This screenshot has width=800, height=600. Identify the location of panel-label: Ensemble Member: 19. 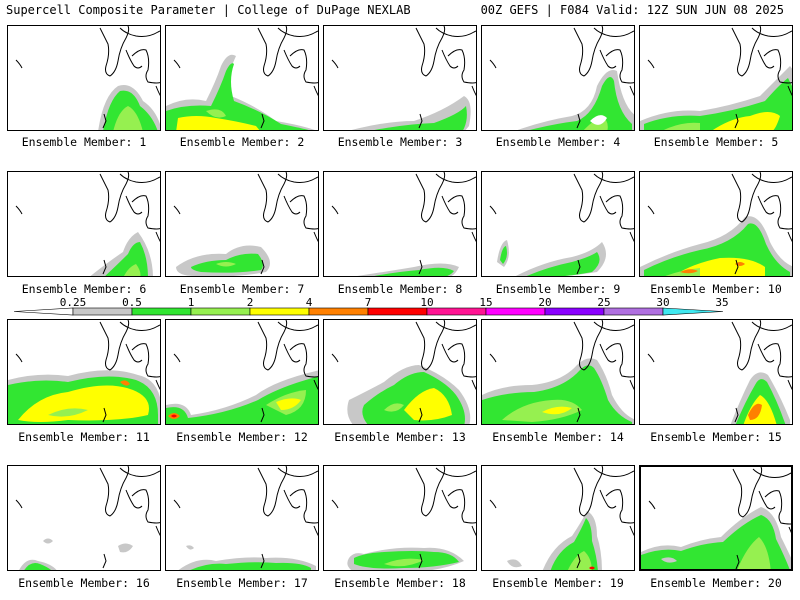
(558, 583).